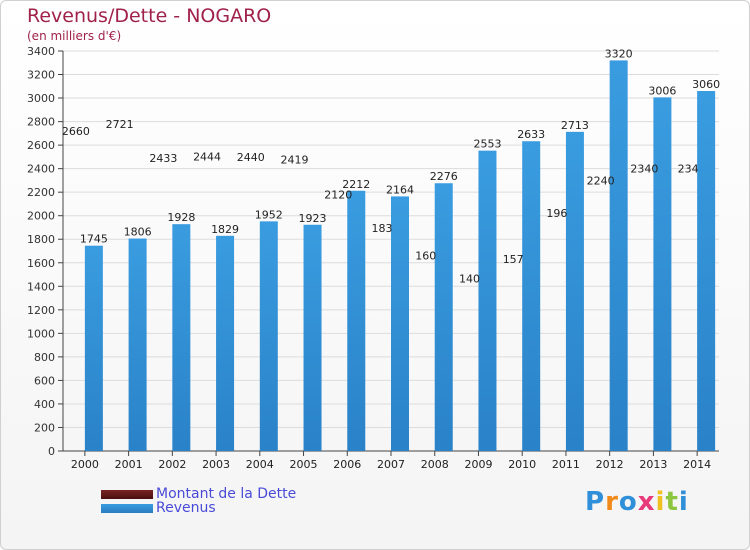  What do you see at coordinates (51, 451) in the screenshot?
I see `y-tick-label: 0` at bounding box center [51, 451].